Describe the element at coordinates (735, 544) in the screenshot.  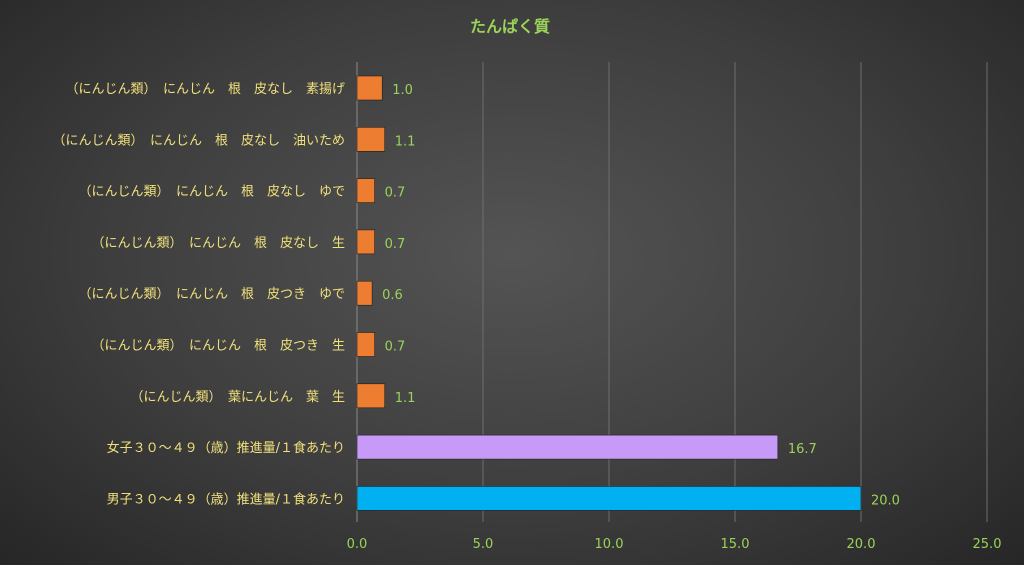
I see `x-tick-label: 15.0` at that location.